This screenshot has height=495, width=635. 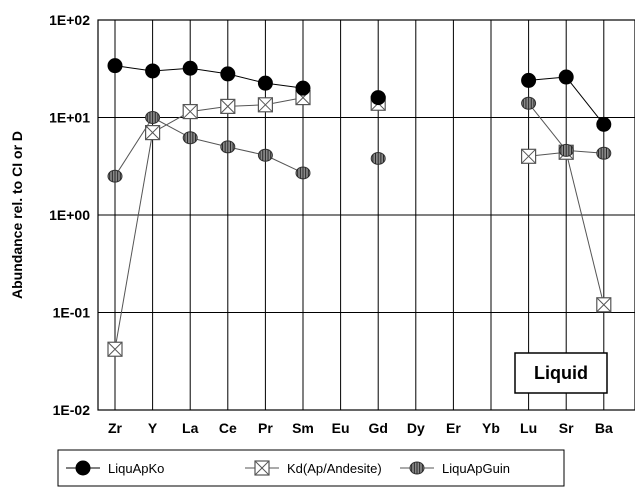 What do you see at coordinates (72, 410) in the screenshot?
I see `y-tick-label: 1E-02` at bounding box center [72, 410].